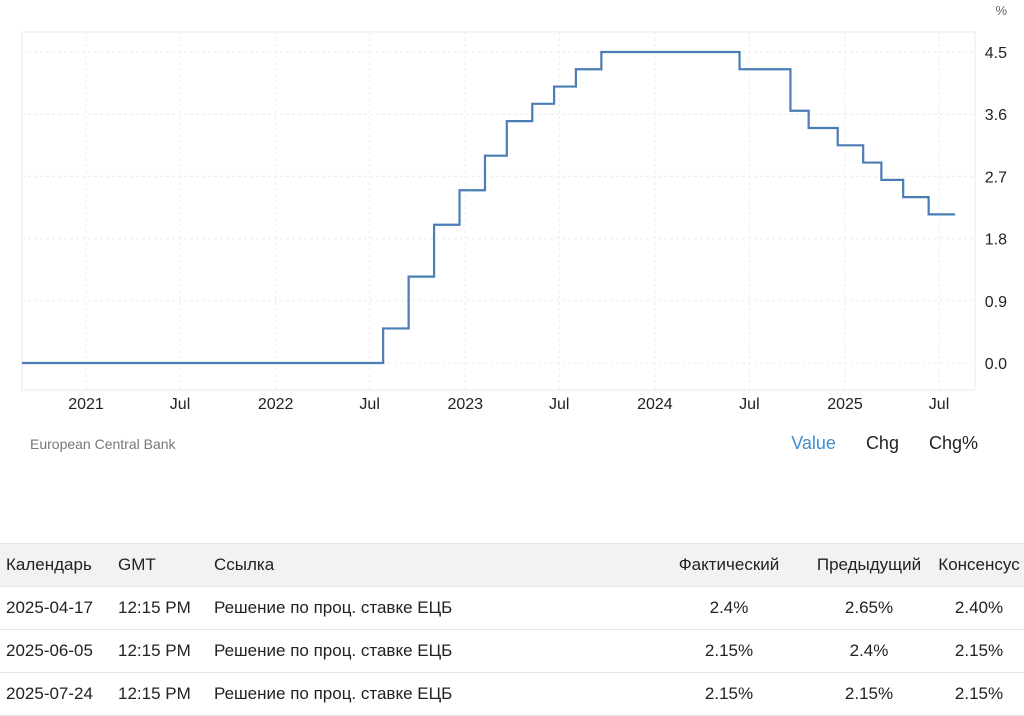 The width and height of the screenshot is (1024, 716). Describe the element at coordinates (996, 364) in the screenshot. I see `y-tick-label: 0.0` at that location.